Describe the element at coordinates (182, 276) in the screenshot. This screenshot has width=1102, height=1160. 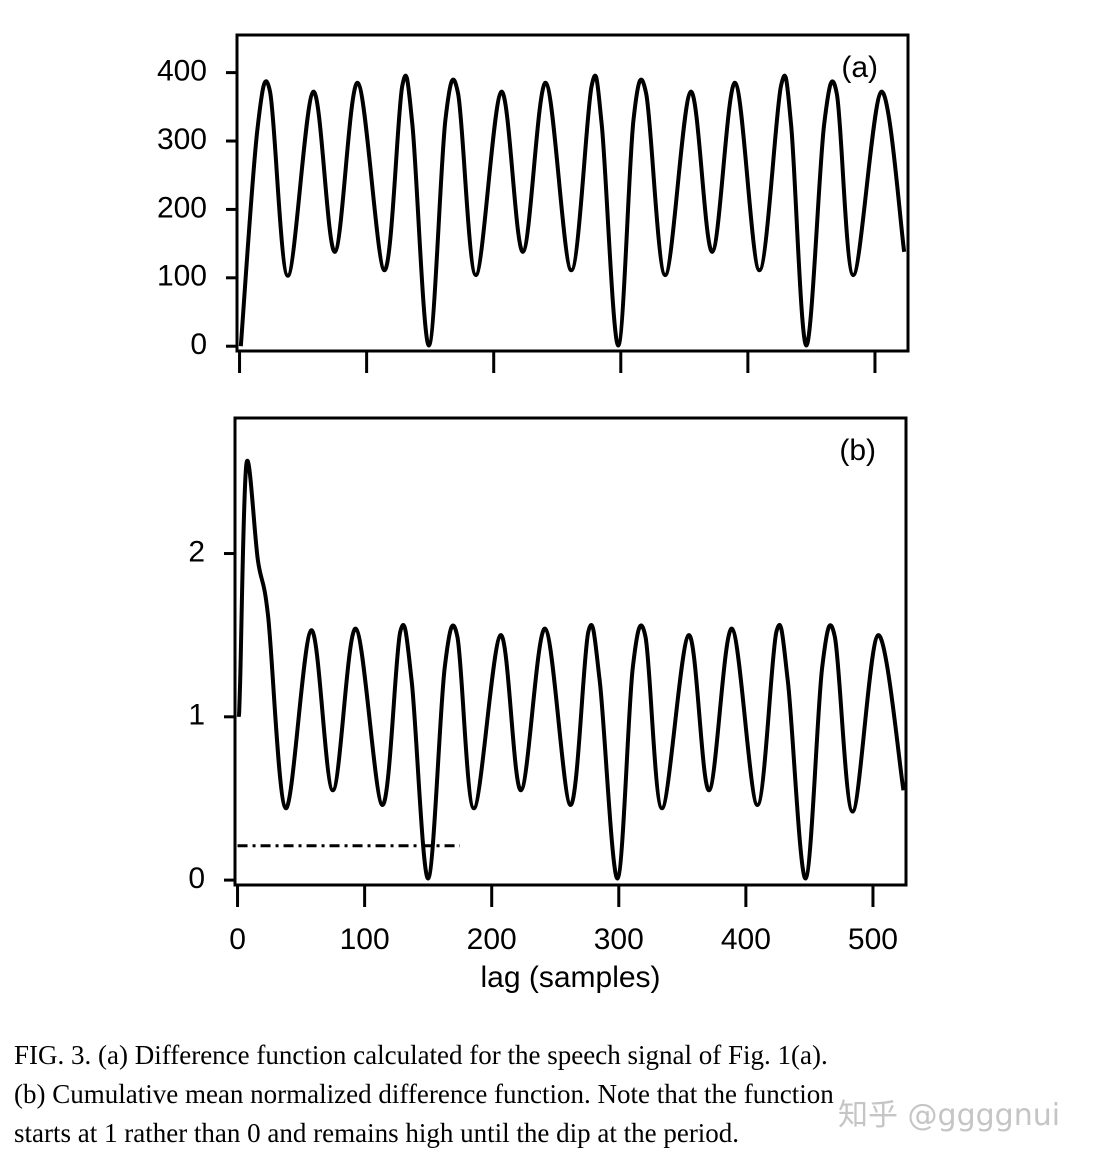
I see `y-tick-label: 100` at that location.